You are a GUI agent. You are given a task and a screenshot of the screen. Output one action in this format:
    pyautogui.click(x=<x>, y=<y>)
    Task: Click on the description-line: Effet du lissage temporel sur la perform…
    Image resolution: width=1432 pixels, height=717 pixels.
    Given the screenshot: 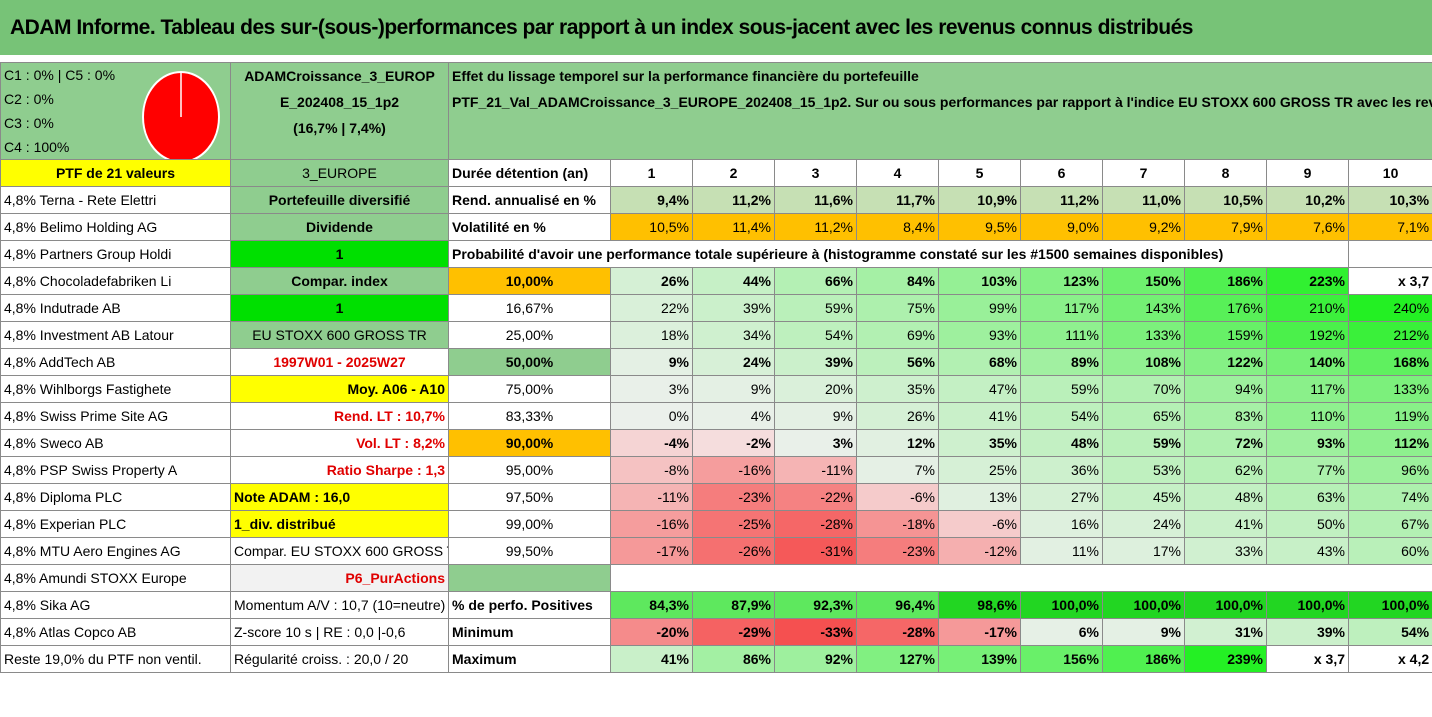 What is the action you would take?
    pyautogui.click(x=685, y=76)
    